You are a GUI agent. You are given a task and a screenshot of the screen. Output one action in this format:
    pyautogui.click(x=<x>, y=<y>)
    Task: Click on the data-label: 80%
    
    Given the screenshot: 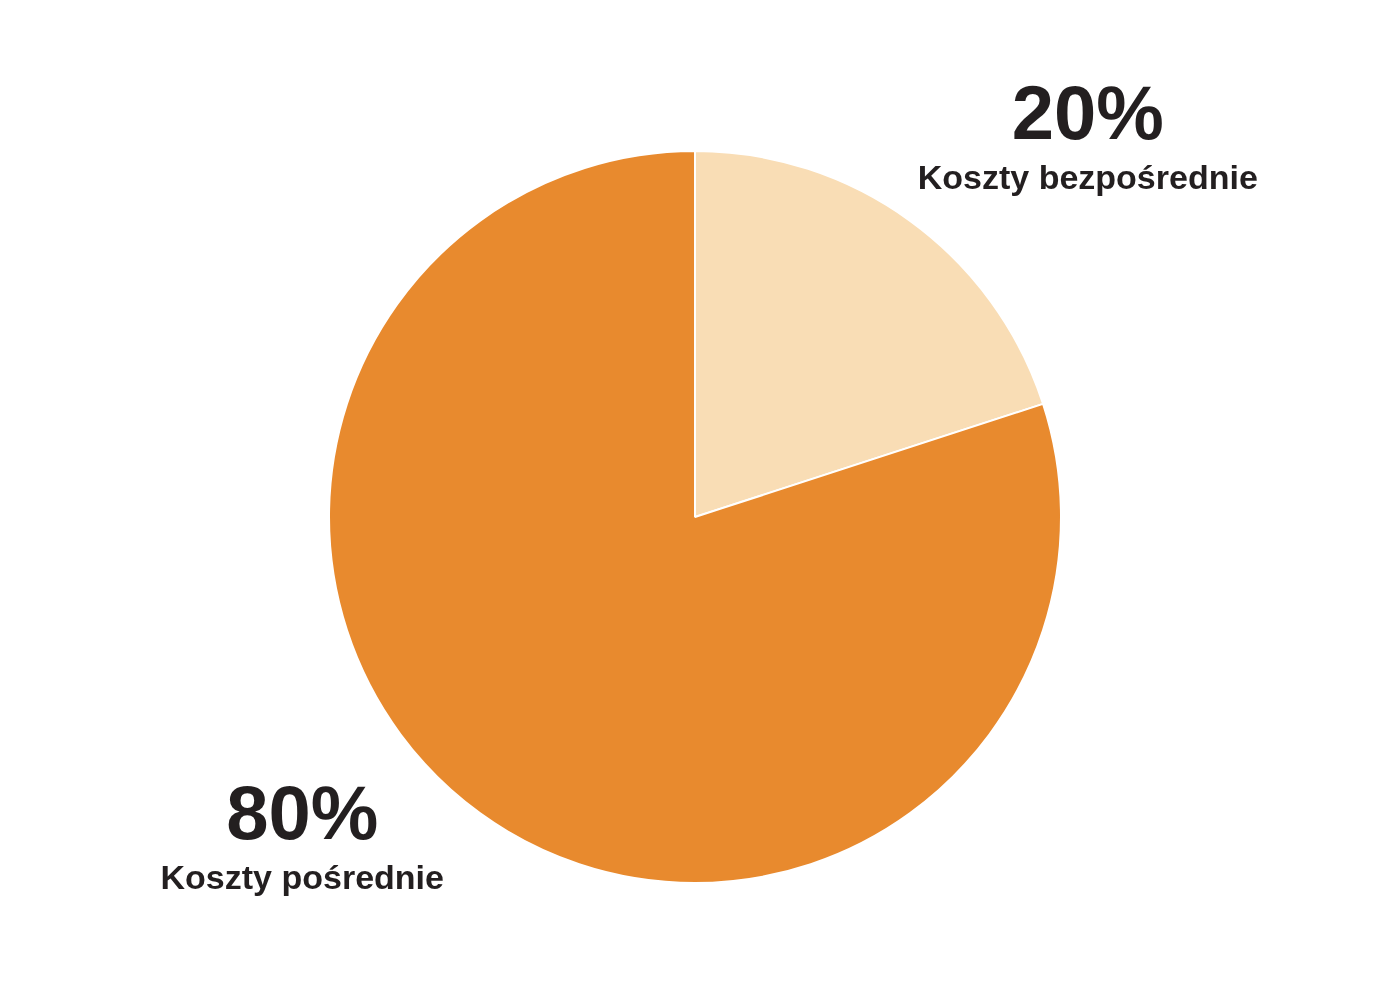 What is the action you would take?
    pyautogui.click(x=302, y=813)
    